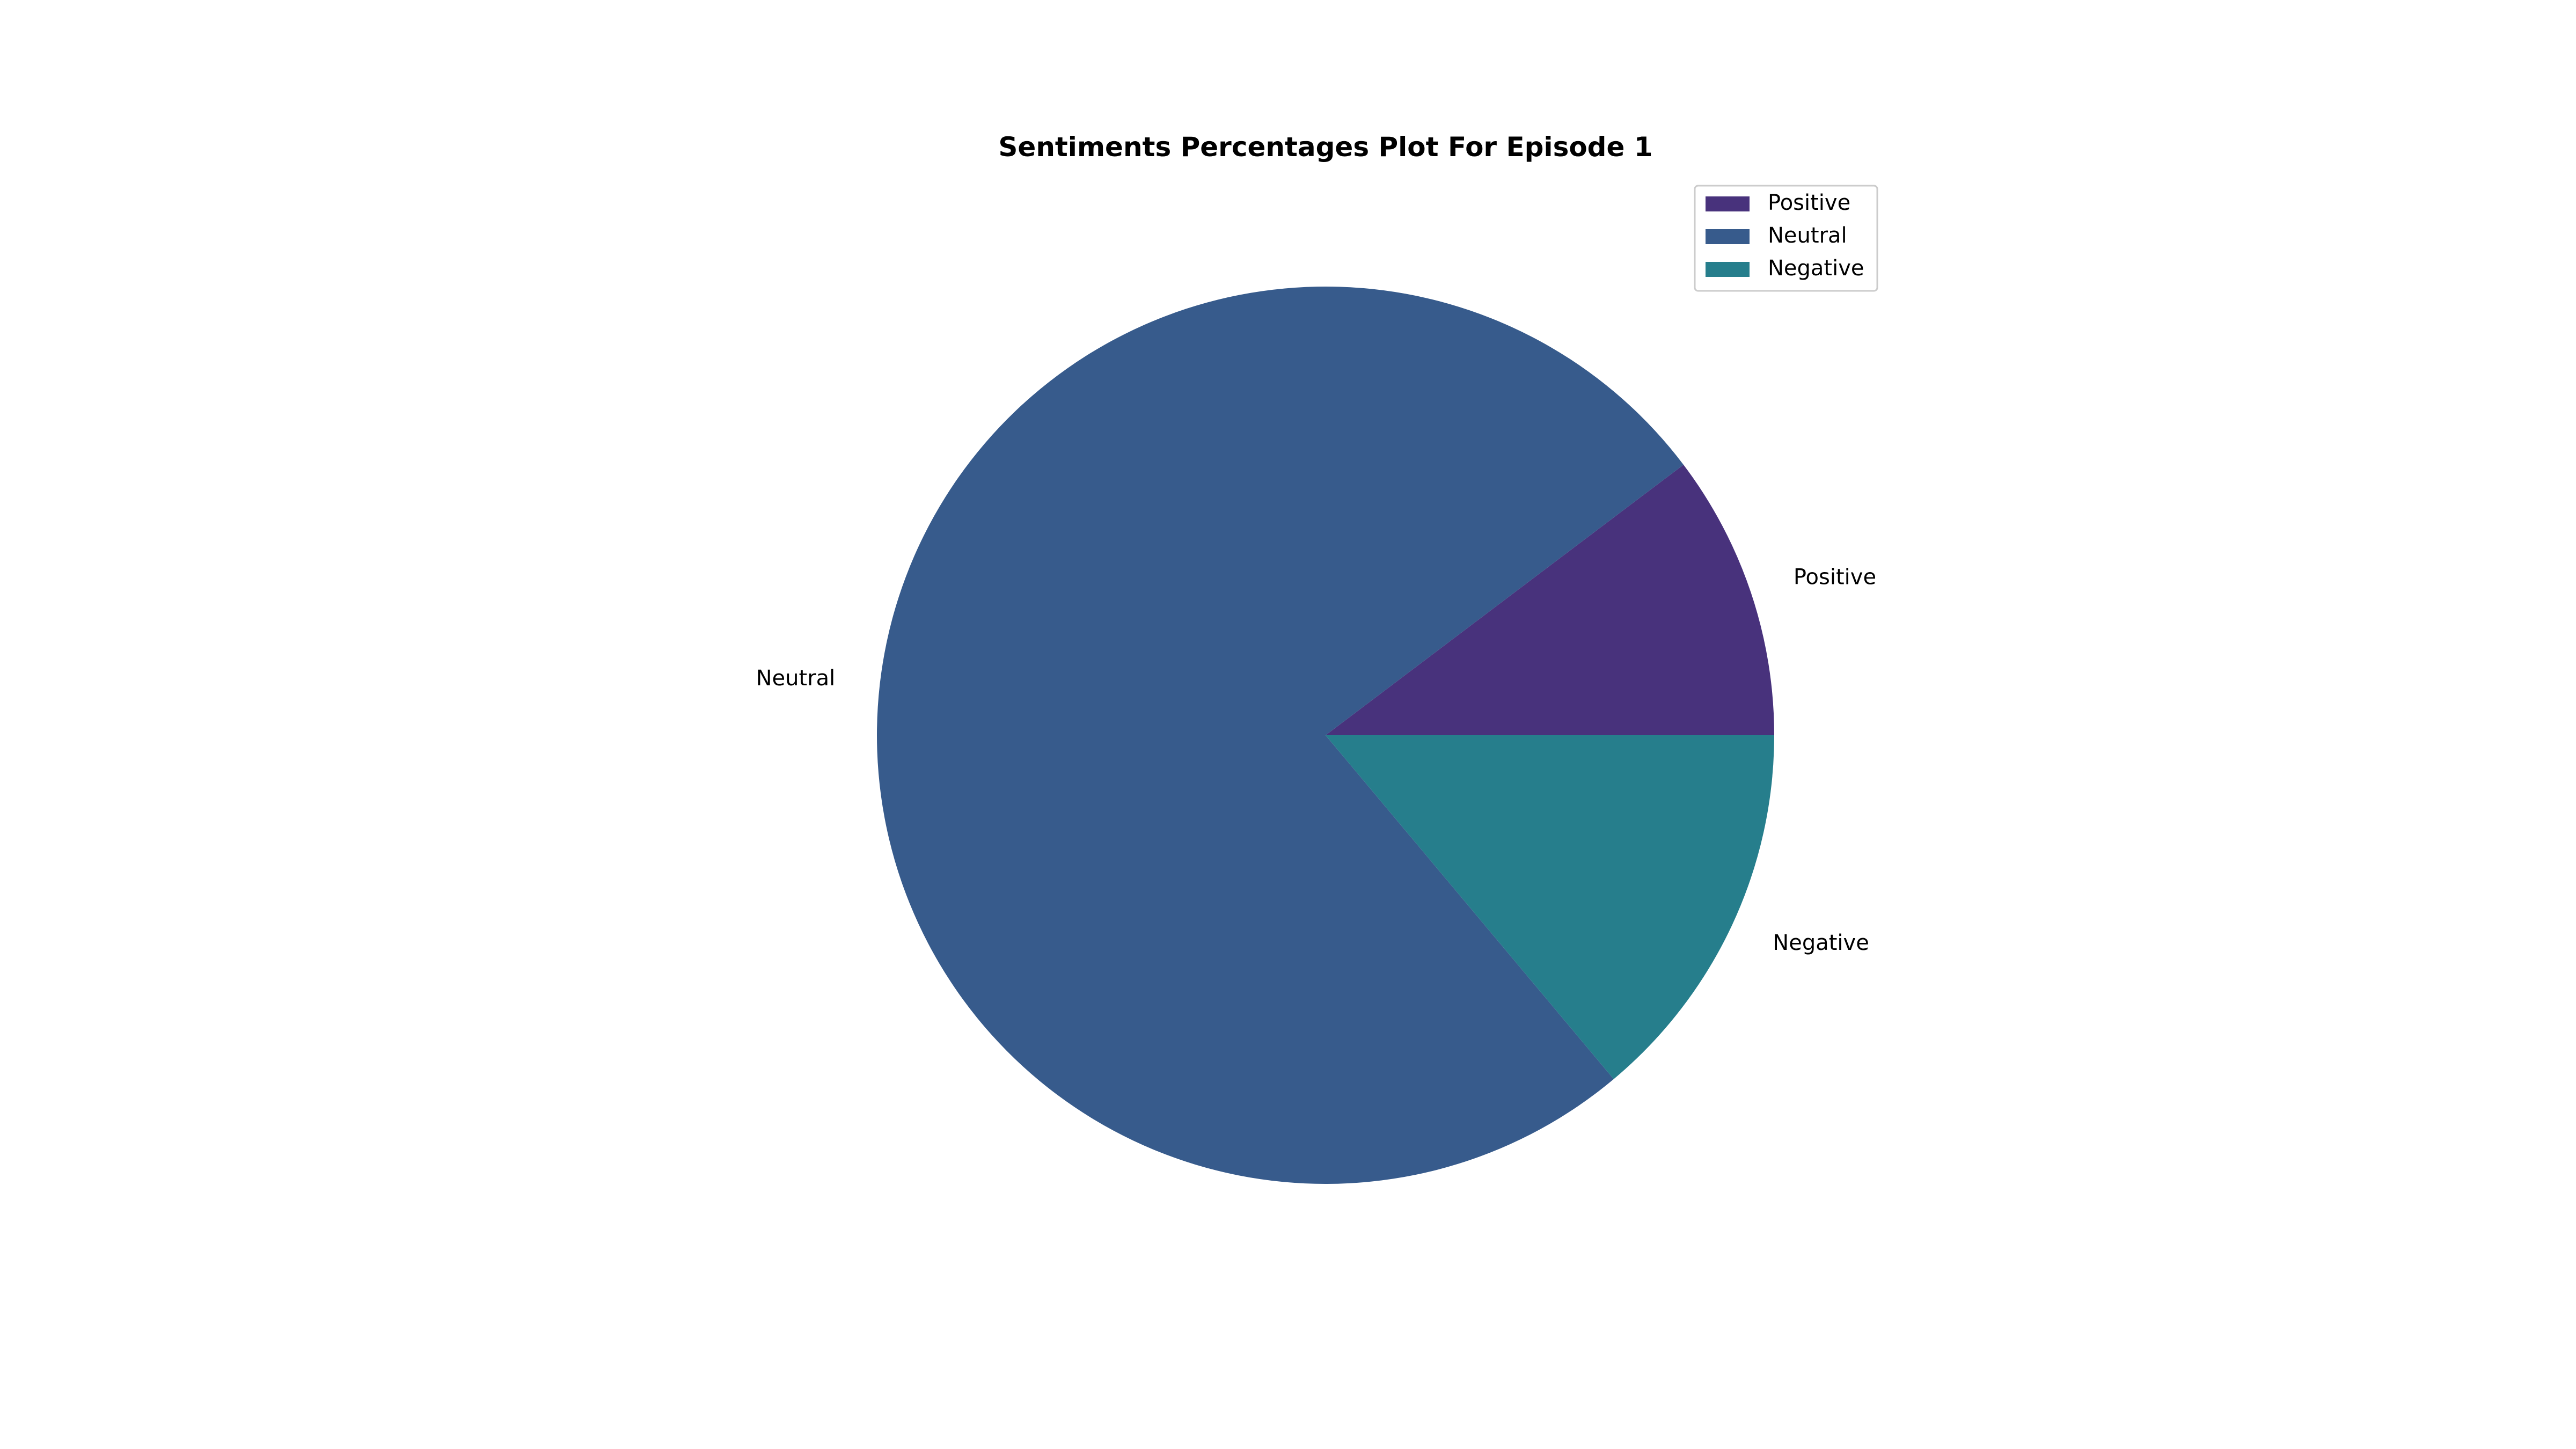  I want to click on legend-label-negative: Negative, so click(1816, 268).